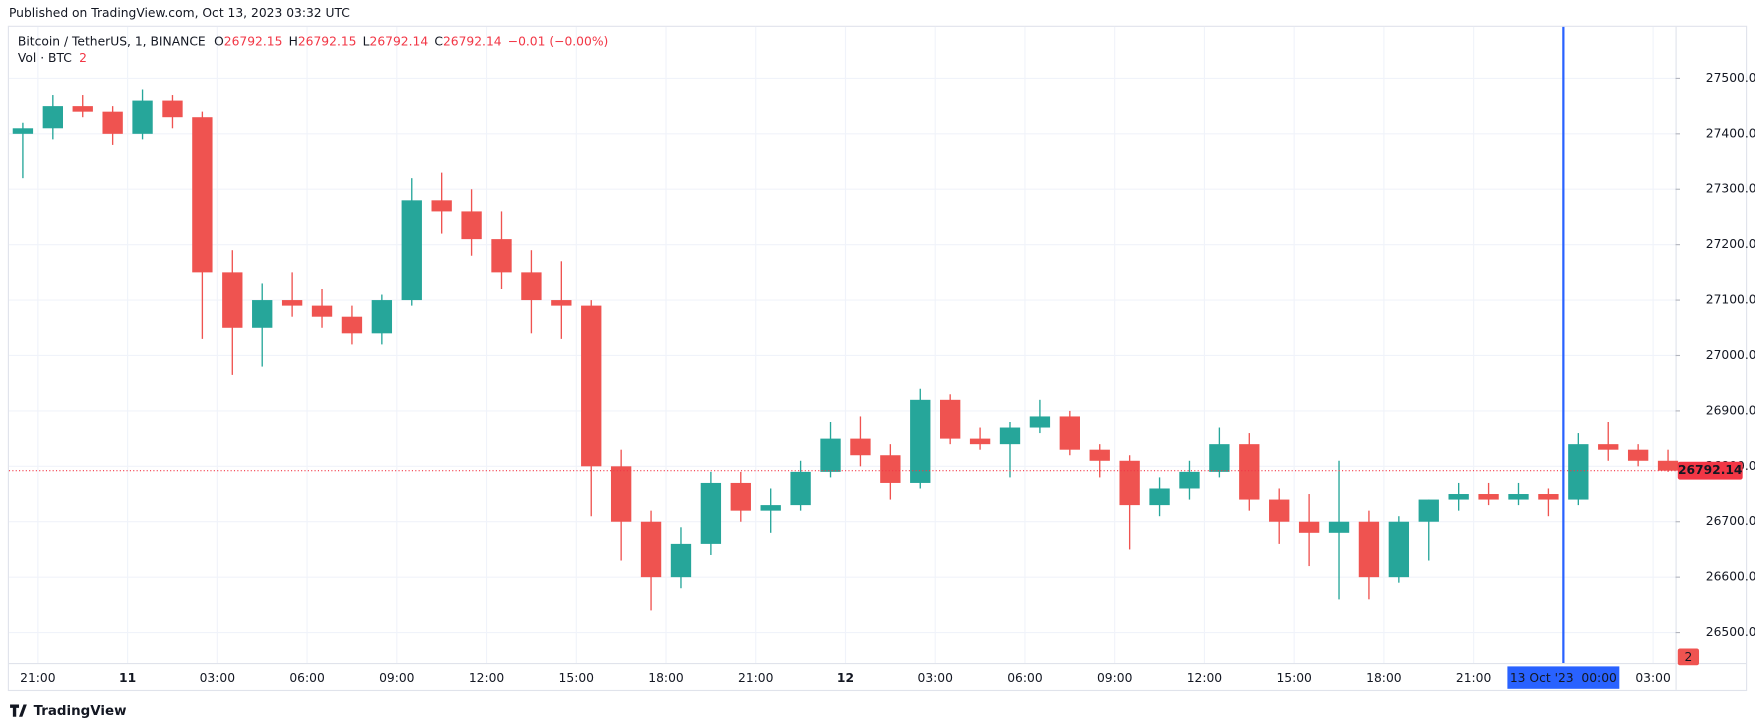 The image size is (1755, 728). What do you see at coordinates (1730, 133) in the screenshot?
I see `y-tick-label: 27400.00` at bounding box center [1730, 133].